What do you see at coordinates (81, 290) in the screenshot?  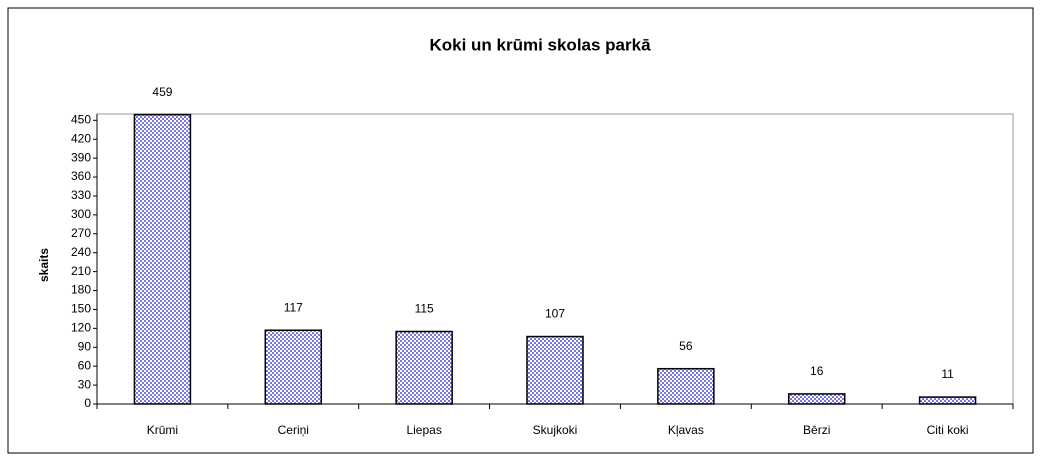 I see `y-tick-label: 180` at bounding box center [81, 290].